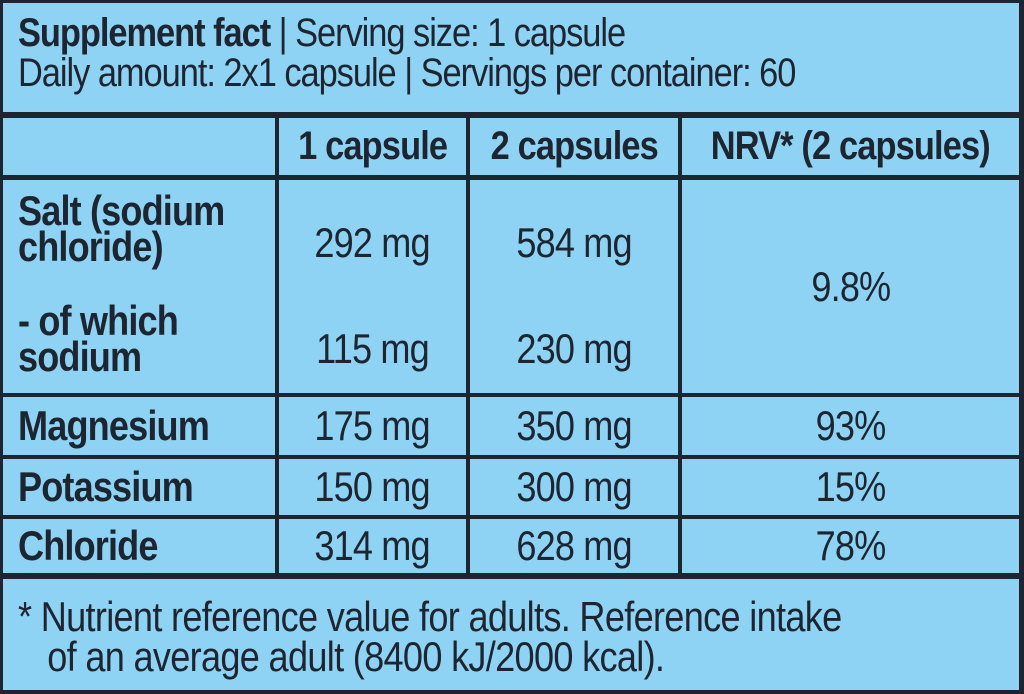  Describe the element at coordinates (574, 545) in the screenshot. I see `chloride-2-capsules-value: 628 mg` at that location.